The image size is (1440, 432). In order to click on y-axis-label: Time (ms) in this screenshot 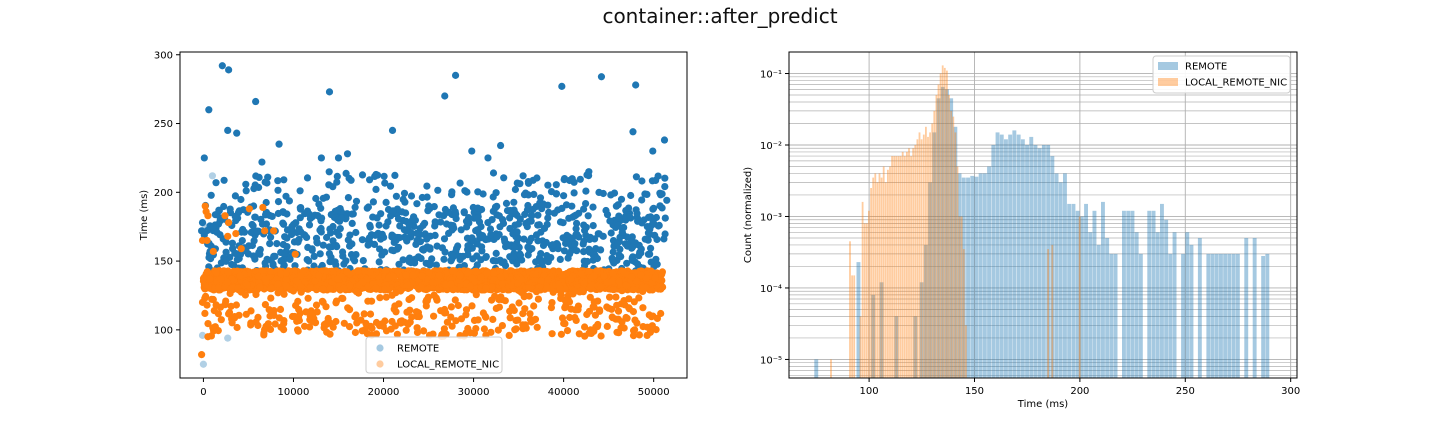, I will do `click(144, 216)`.